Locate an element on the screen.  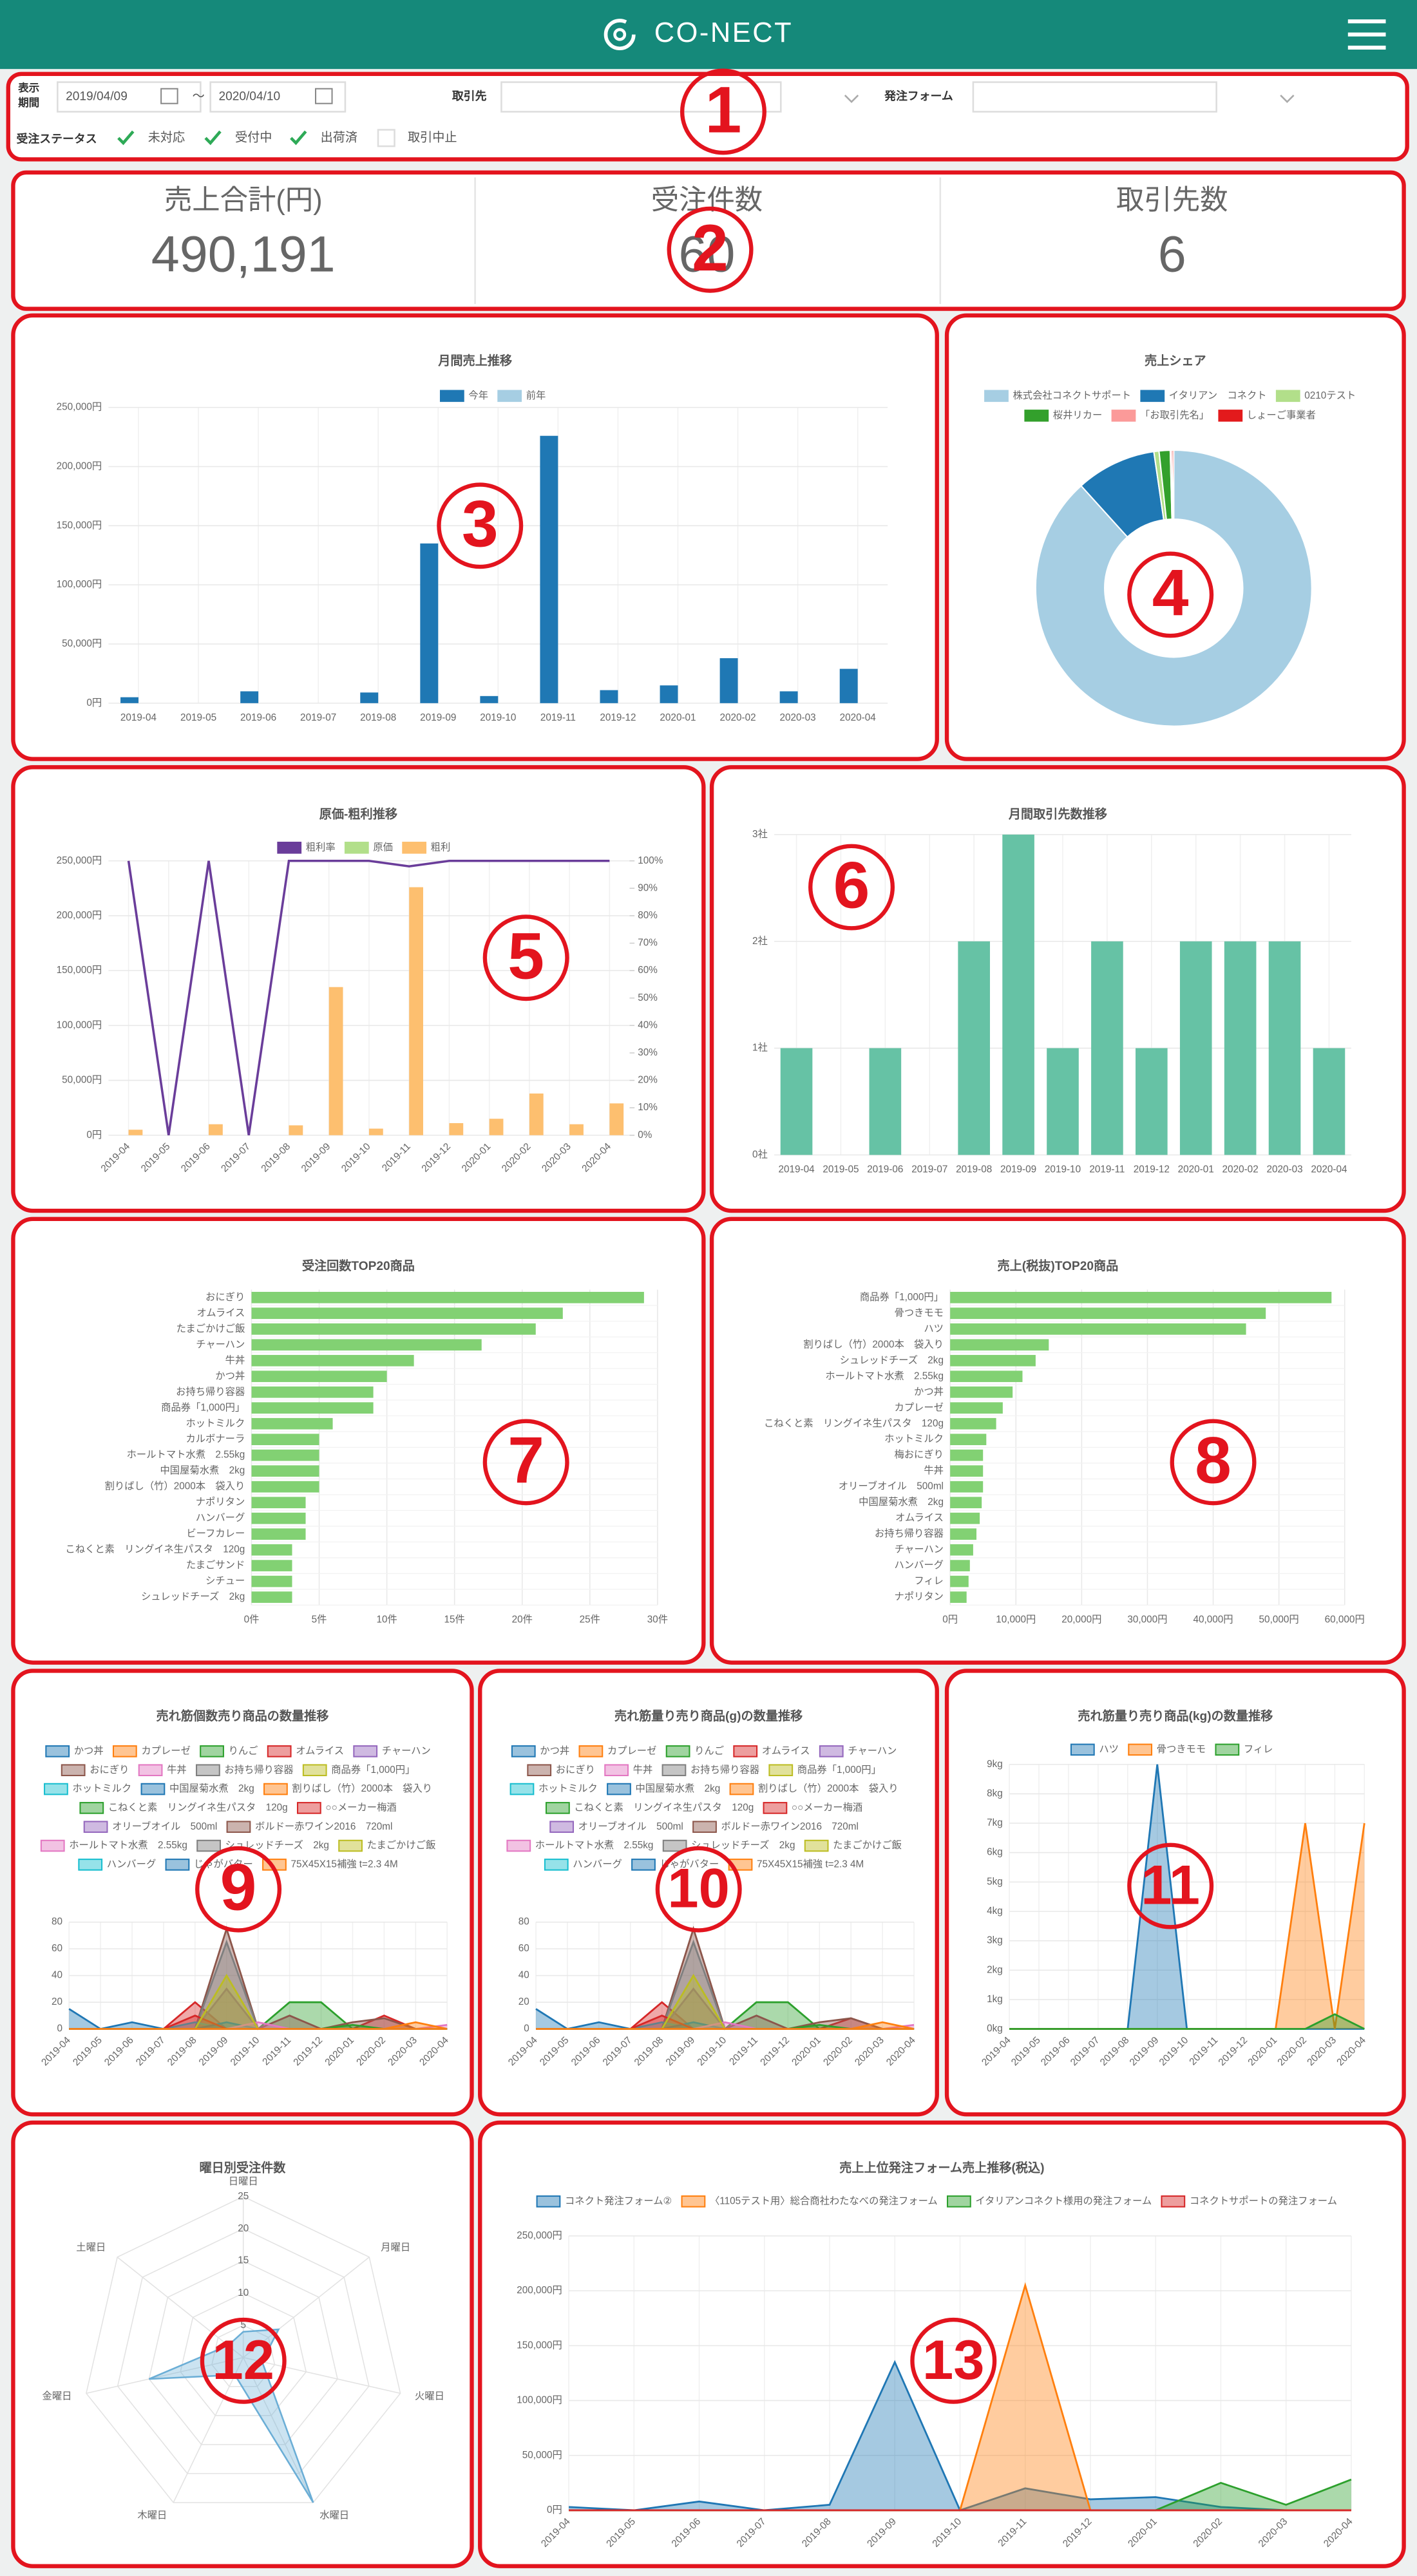
y-tick-label: 100,000円 is located at coordinates (79, 1025).